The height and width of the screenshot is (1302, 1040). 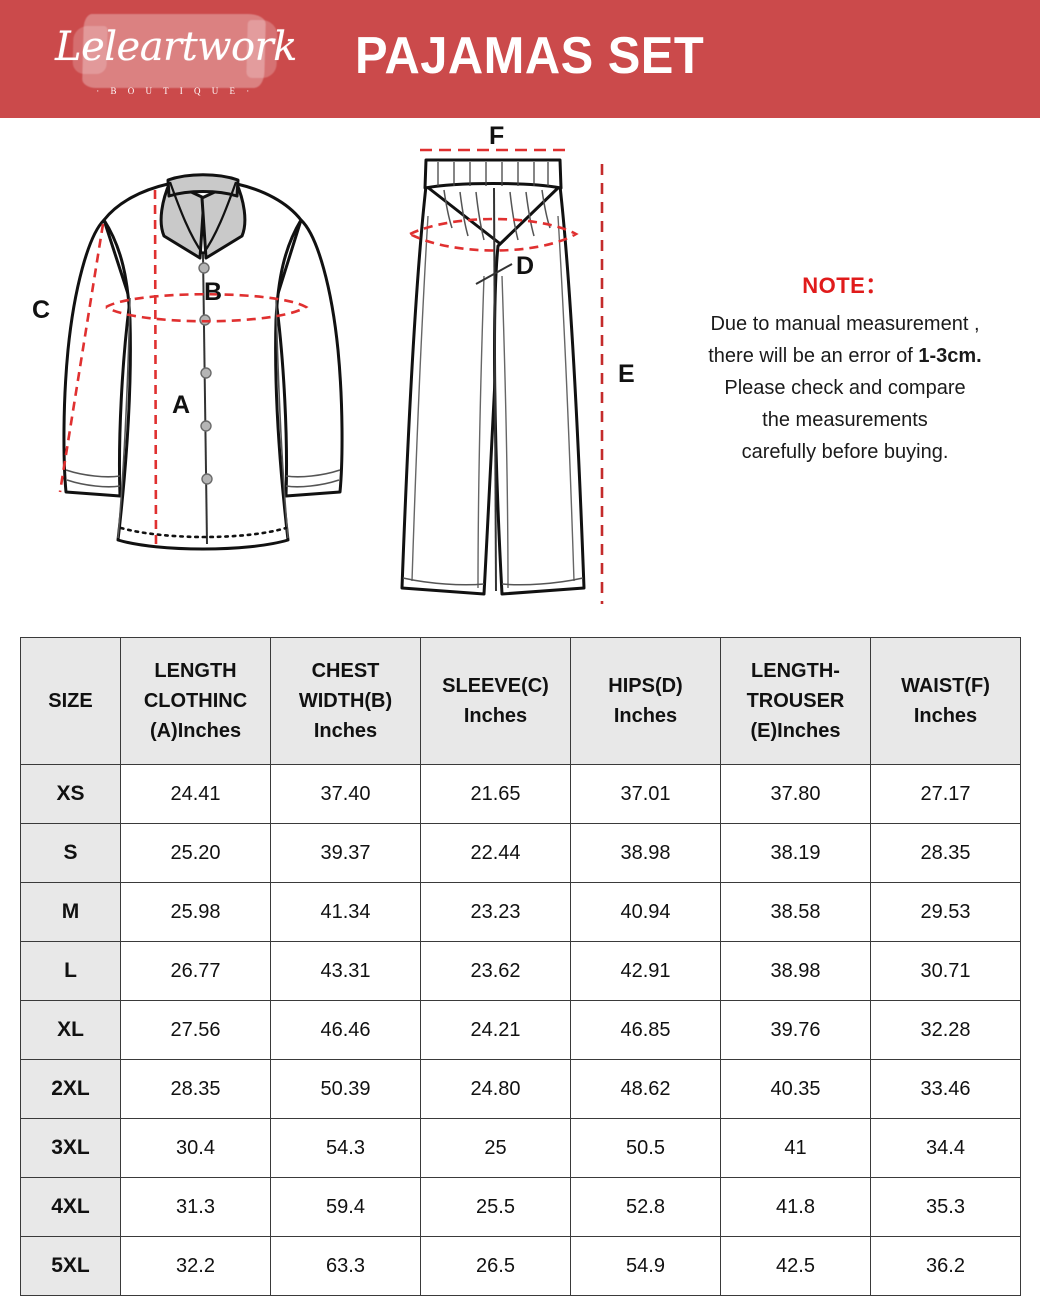 I want to click on size-cell-XS: XS, so click(x=70, y=794).